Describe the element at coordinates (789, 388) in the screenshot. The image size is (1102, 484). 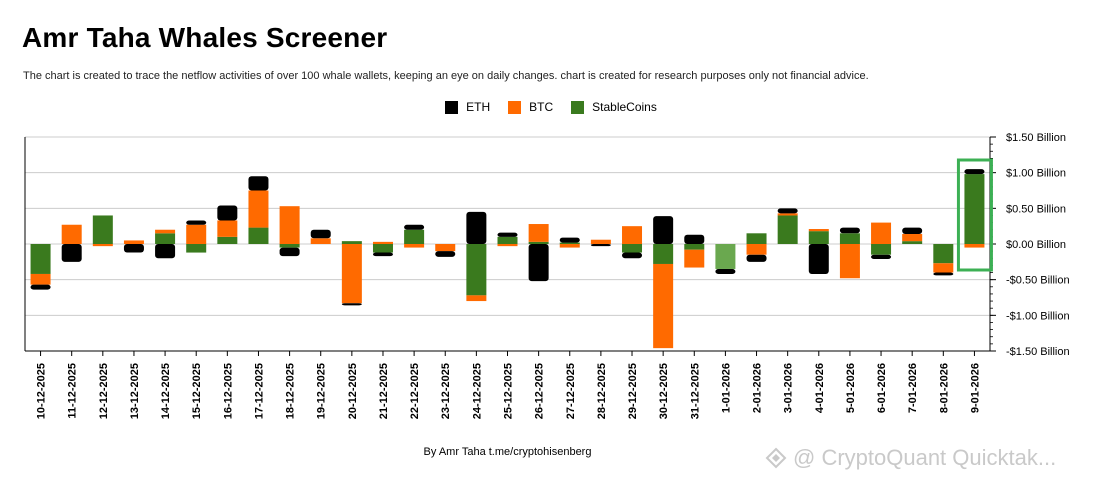
I see `x-tick-label: 3-01-2026` at that location.